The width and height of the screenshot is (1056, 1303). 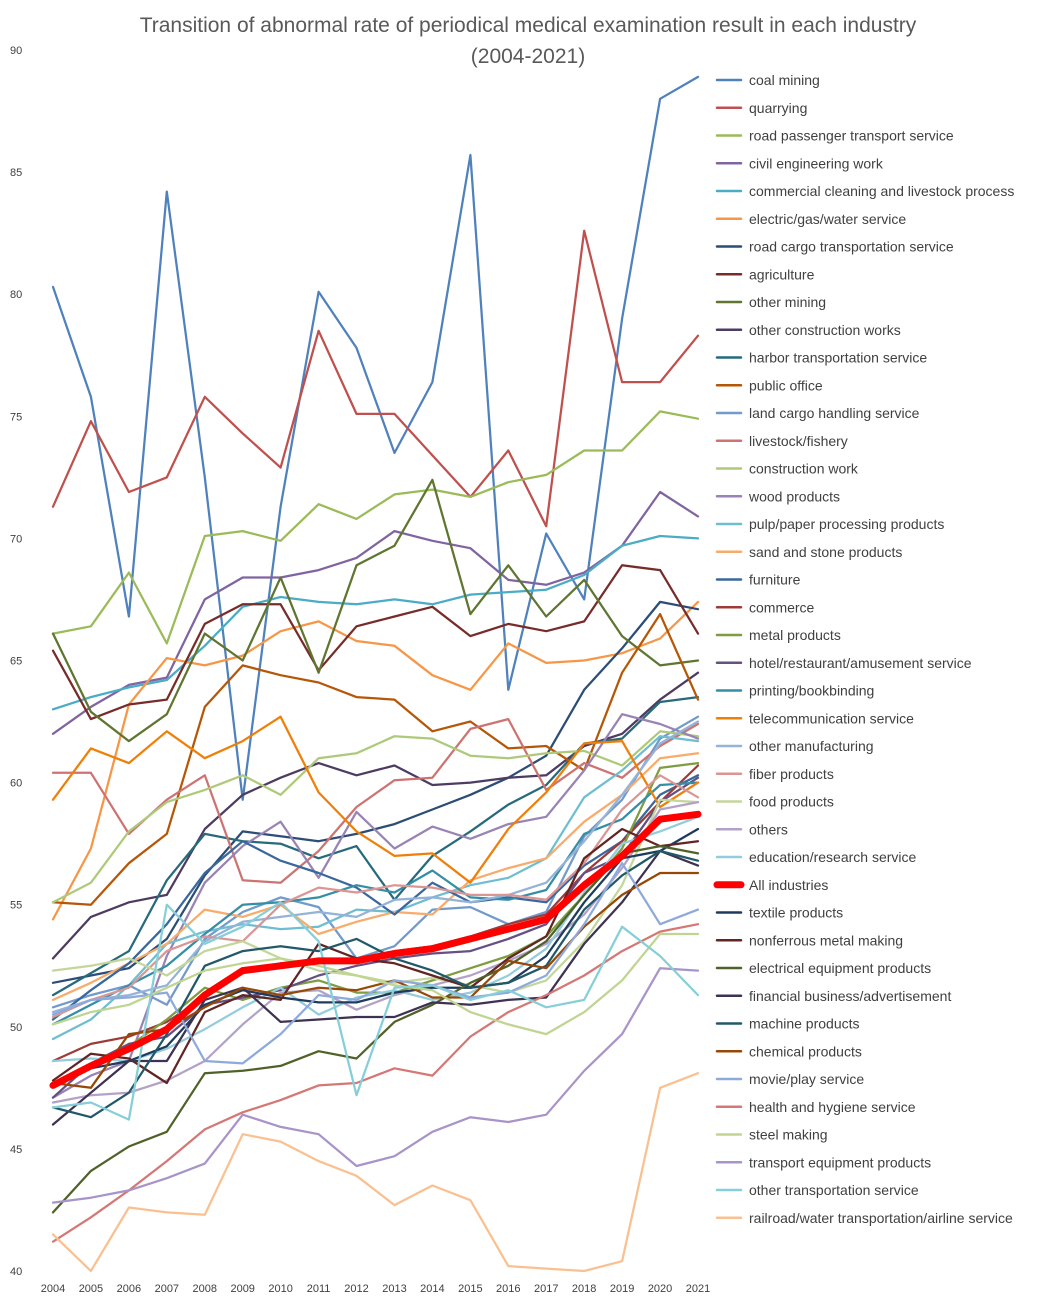 I want to click on legend-entry: printing/bookbinding, so click(x=811, y=691).